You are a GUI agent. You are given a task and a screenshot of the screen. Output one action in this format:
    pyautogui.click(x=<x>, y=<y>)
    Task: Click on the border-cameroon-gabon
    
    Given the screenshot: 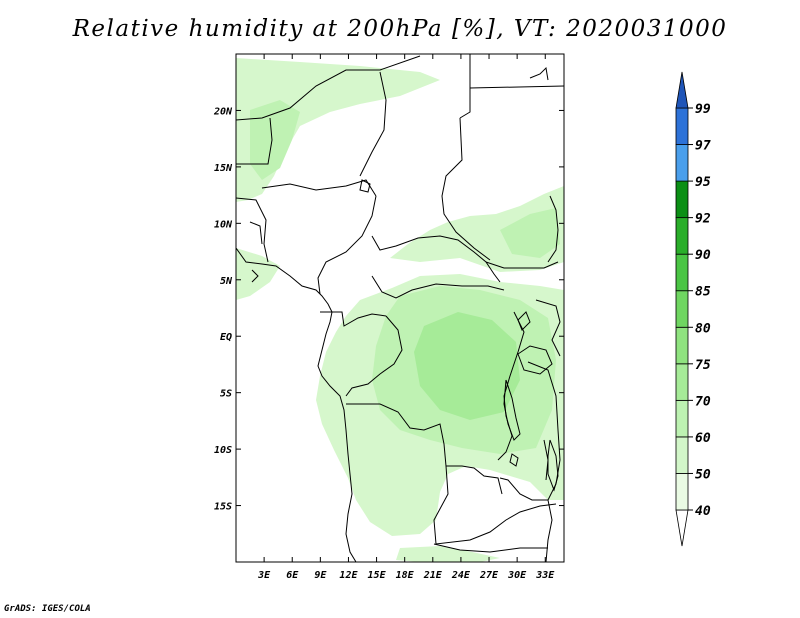 What is the action you would take?
    pyautogui.click(x=353, y=319)
    